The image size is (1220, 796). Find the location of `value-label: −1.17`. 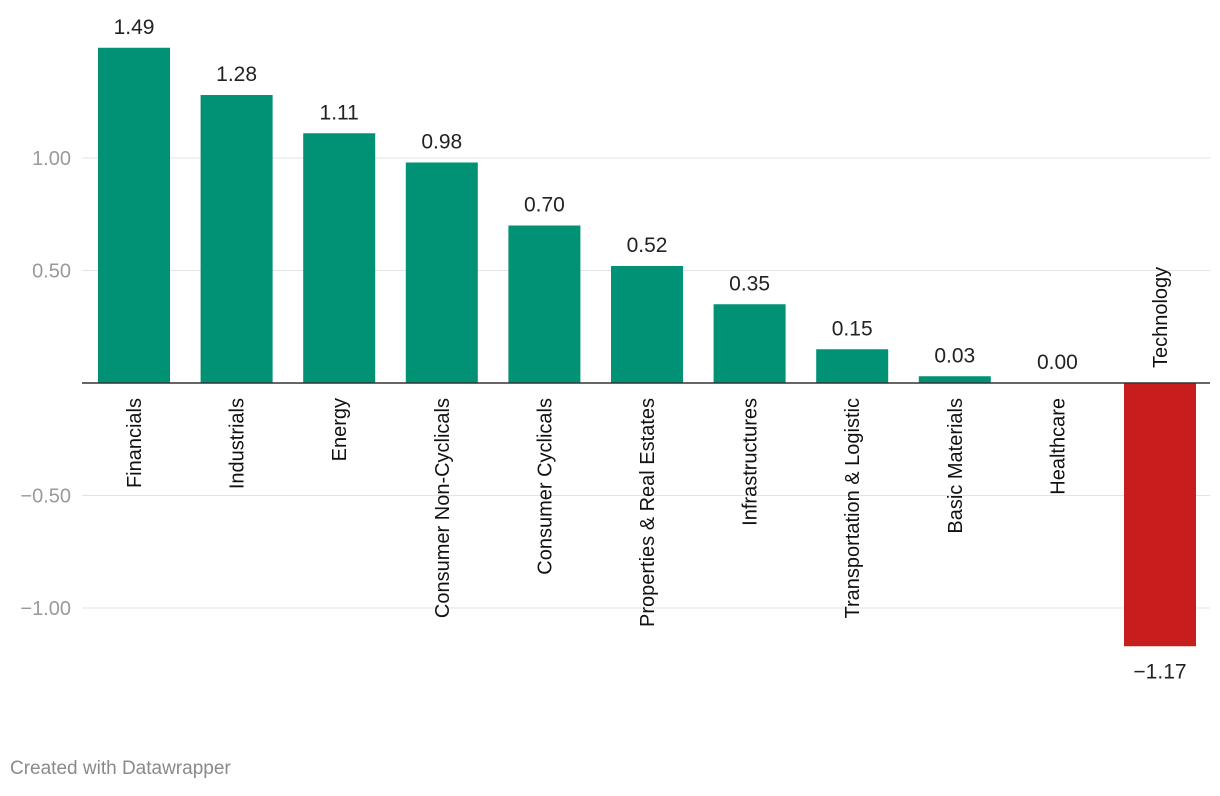

value-label: −1.17 is located at coordinates (1159, 671).